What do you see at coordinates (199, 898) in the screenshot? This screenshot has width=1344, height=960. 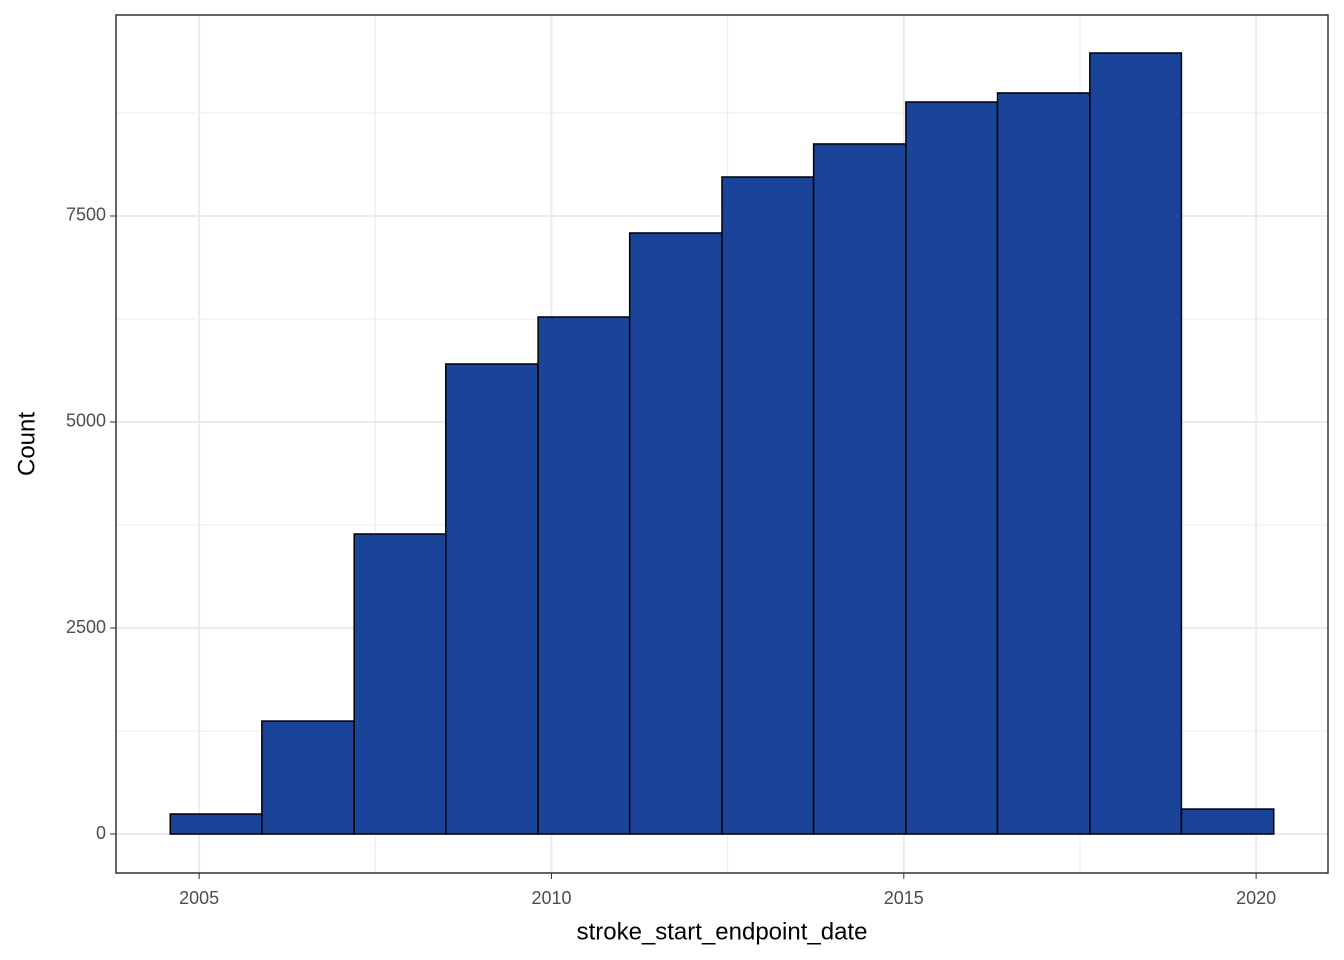 I see `x-tick-label: 2005` at bounding box center [199, 898].